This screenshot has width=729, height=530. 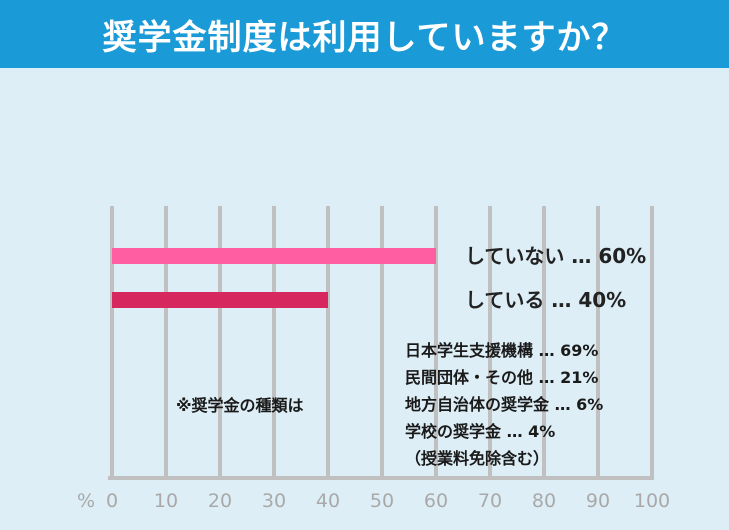 I want to click on note-title: ※奨学金の種類は, so click(x=240, y=405).